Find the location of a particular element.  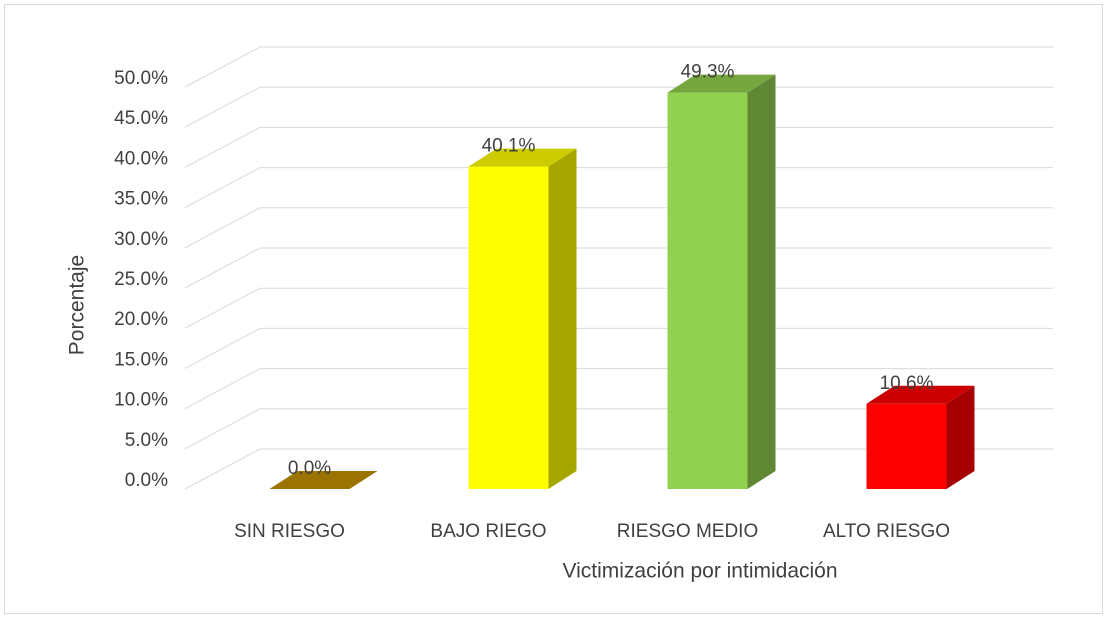

y-tick-label: 5.0% is located at coordinates (146, 440).